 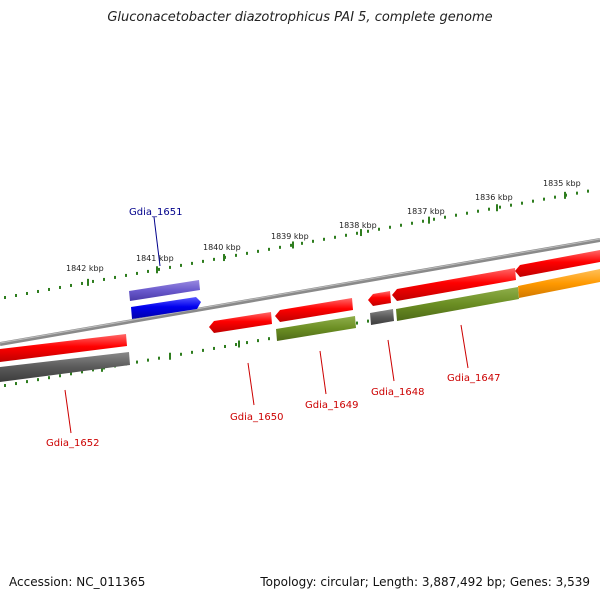 I want to click on ruler-label-1835: 1835 kbp, so click(x=562, y=183).